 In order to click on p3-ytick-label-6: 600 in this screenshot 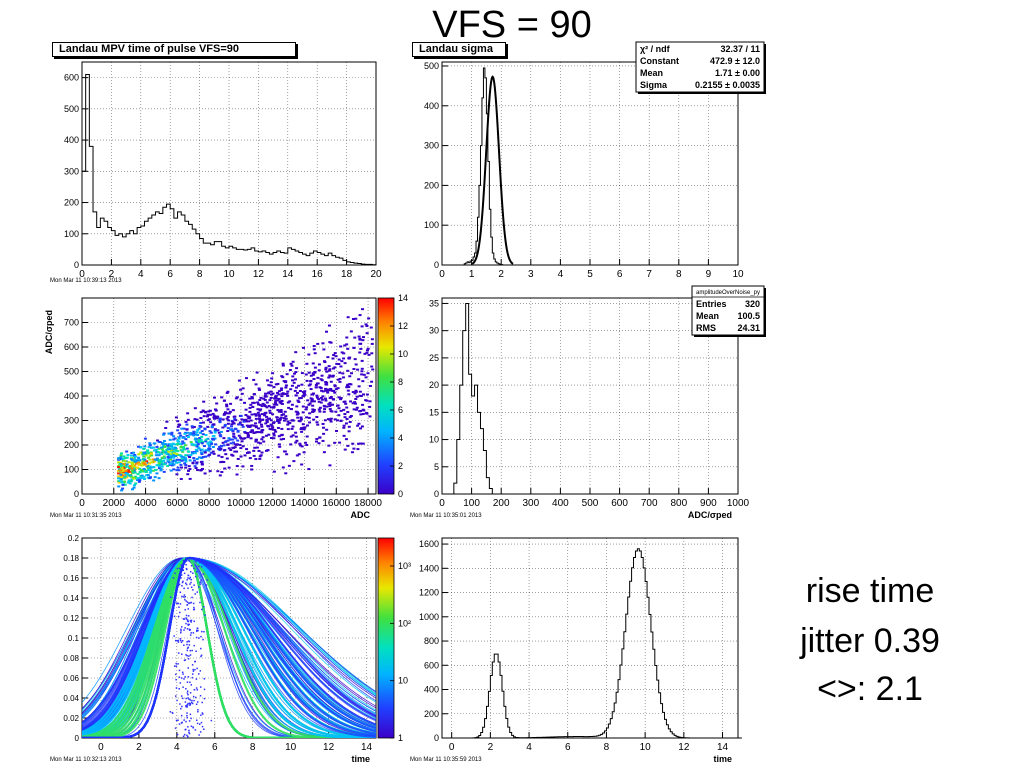, I will do `click(71, 347)`.